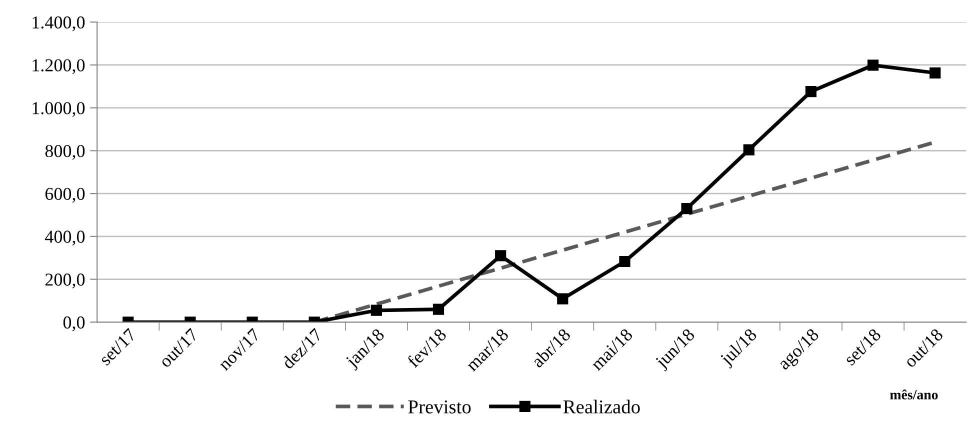 The width and height of the screenshot is (971, 425). What do you see at coordinates (65, 238) in the screenshot?
I see `y-tick-label: 400,0` at bounding box center [65, 238].